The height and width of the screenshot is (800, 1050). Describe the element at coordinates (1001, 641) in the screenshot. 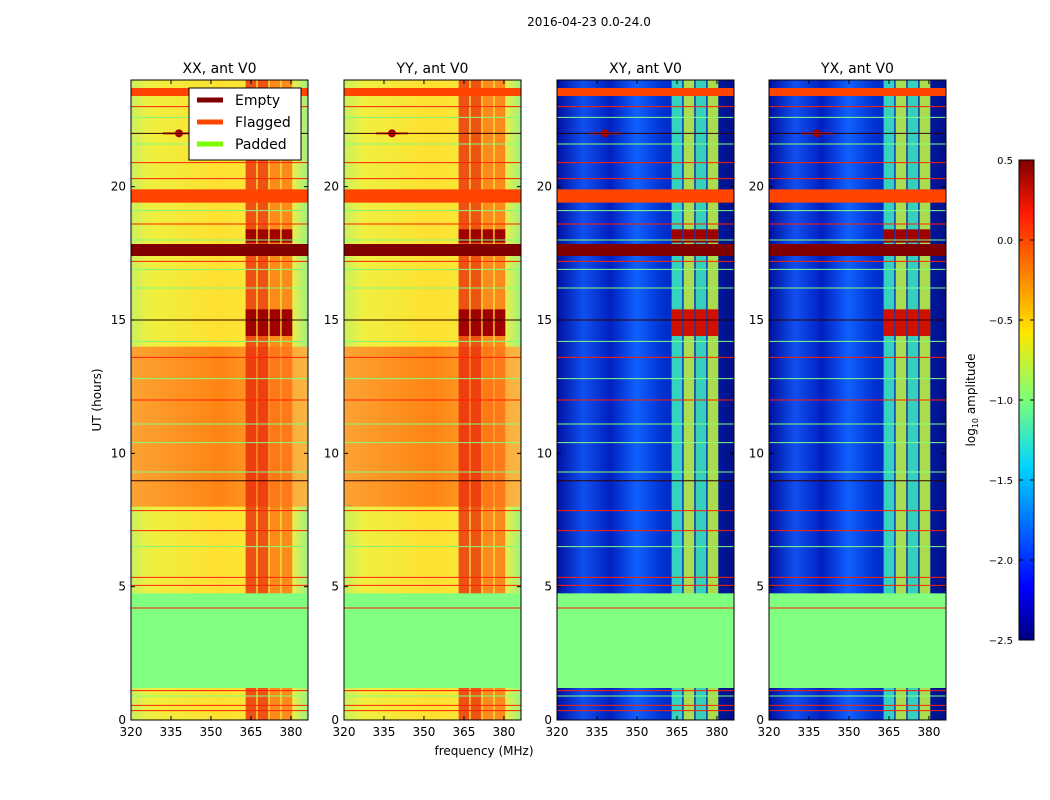

I see `colorbar-tick-label: −2.5` at that location.